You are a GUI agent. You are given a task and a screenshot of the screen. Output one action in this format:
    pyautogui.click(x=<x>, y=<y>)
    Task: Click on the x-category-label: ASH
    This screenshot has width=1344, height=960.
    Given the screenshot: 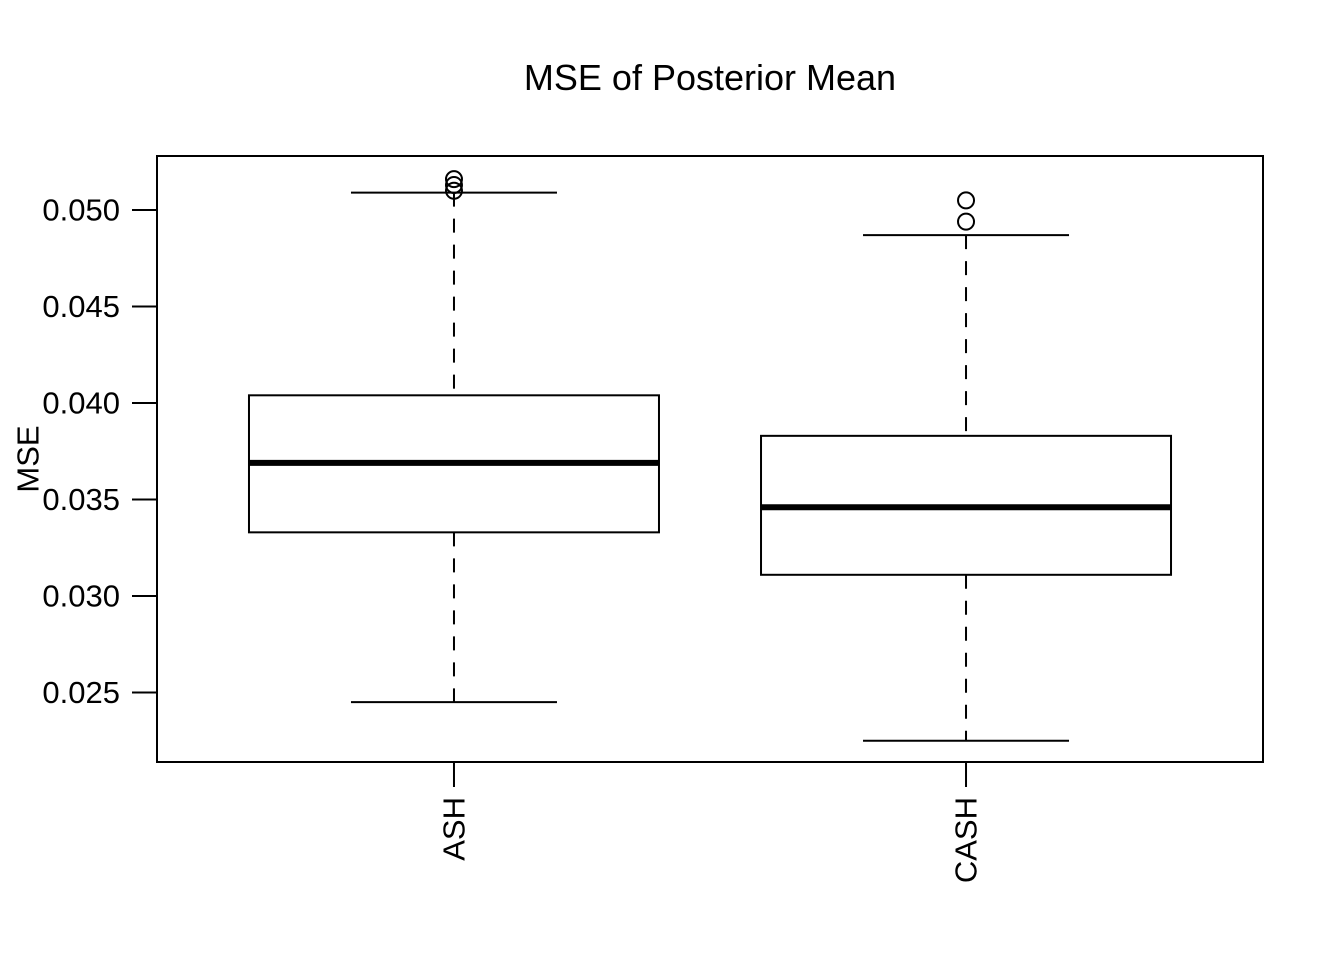 What is the action you would take?
    pyautogui.click(x=453, y=829)
    